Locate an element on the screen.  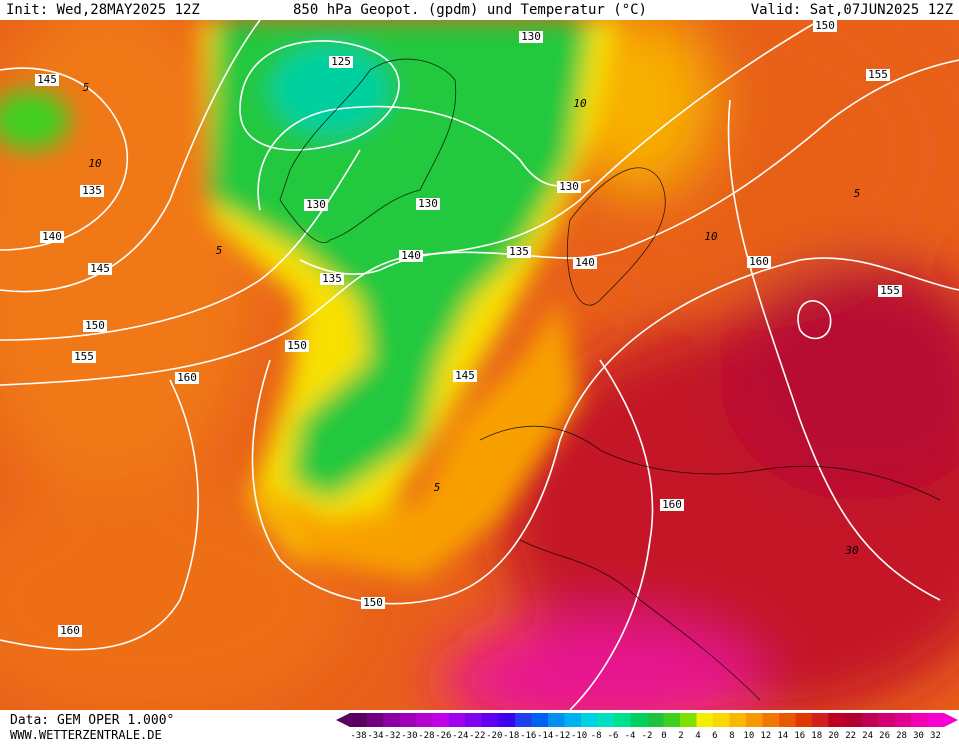
colorbar-label: -18 is located at coordinates (511, 736).